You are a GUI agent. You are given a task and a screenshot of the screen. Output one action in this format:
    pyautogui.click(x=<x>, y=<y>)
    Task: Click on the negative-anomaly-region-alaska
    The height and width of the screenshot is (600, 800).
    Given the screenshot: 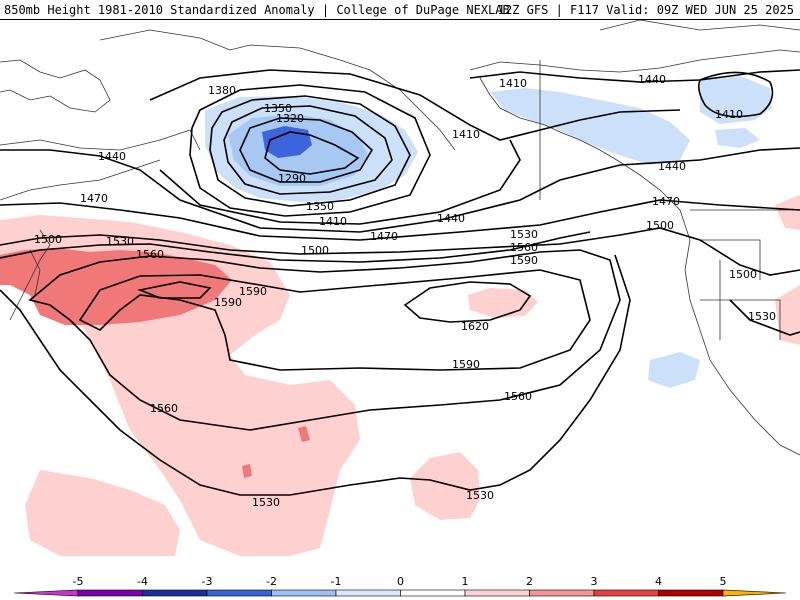 What is the action you would take?
    pyautogui.click(x=590, y=126)
    